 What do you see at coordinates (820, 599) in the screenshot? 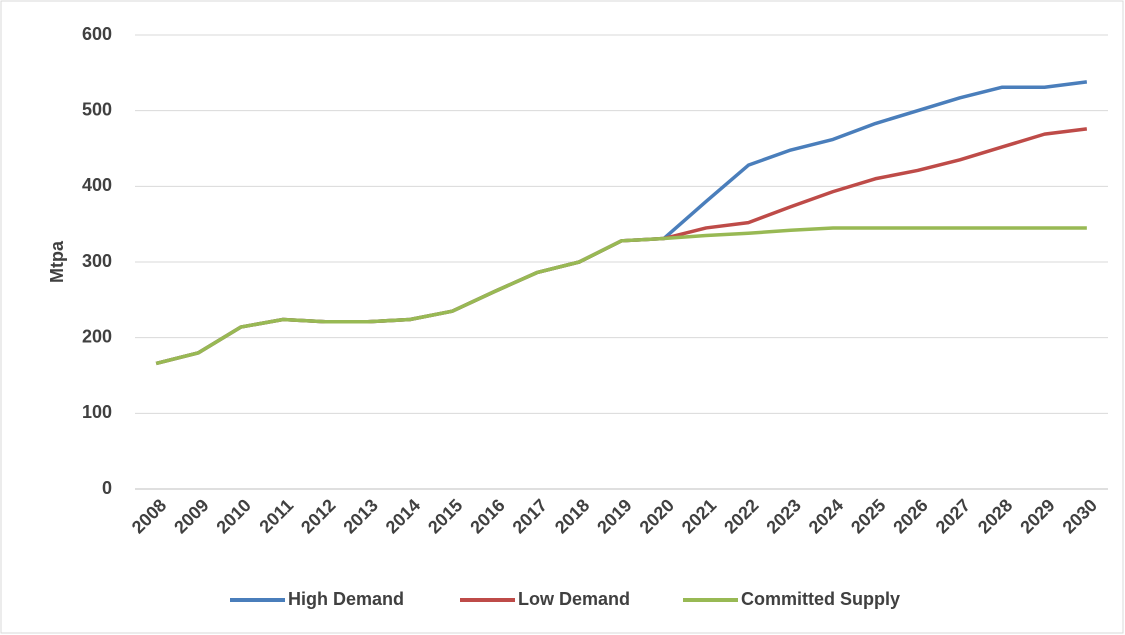
I see `legend-label: Committed Supply` at bounding box center [820, 599].